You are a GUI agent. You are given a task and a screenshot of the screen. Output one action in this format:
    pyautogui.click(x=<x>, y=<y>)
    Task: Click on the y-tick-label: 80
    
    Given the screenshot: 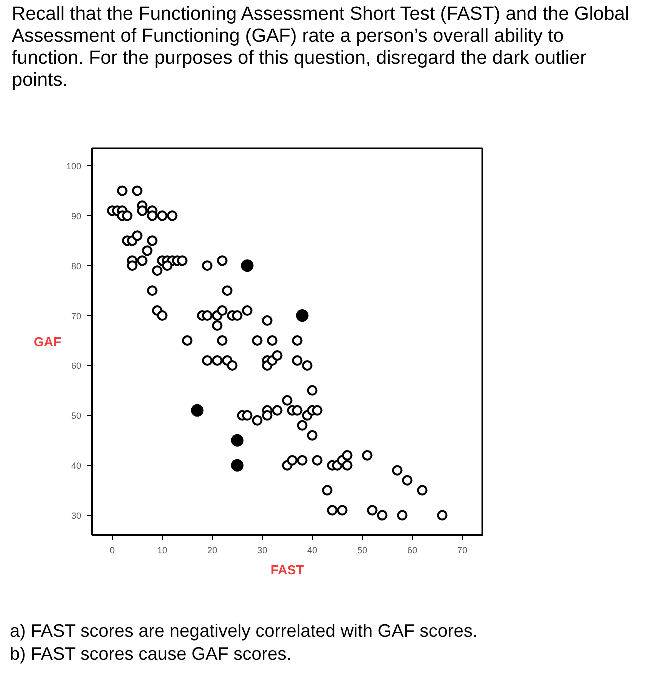 What is the action you would take?
    pyautogui.click(x=76, y=266)
    